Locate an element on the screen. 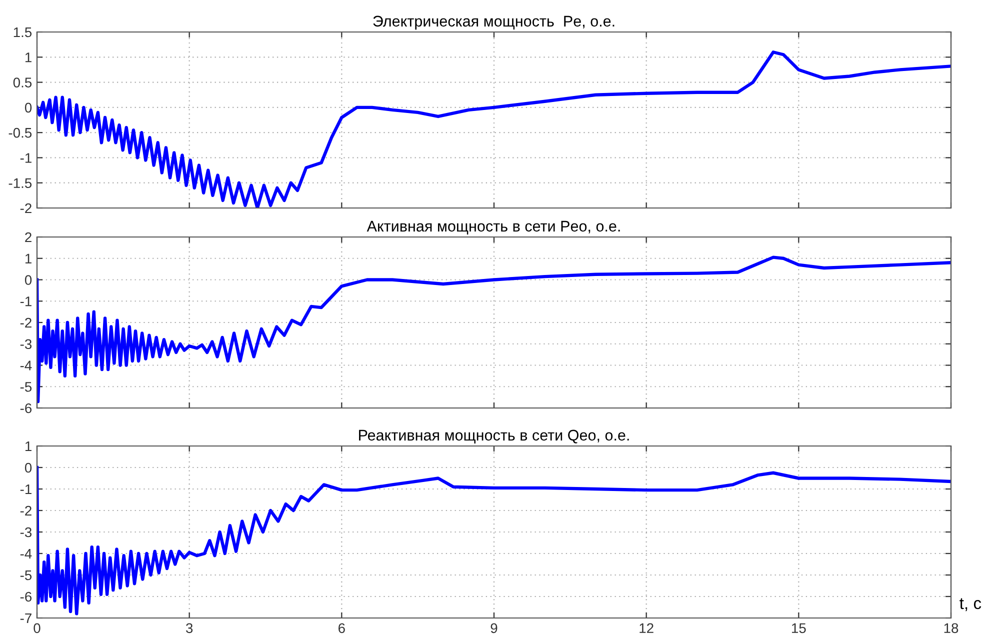  y-tick-label: 2 is located at coordinates (28, 237).